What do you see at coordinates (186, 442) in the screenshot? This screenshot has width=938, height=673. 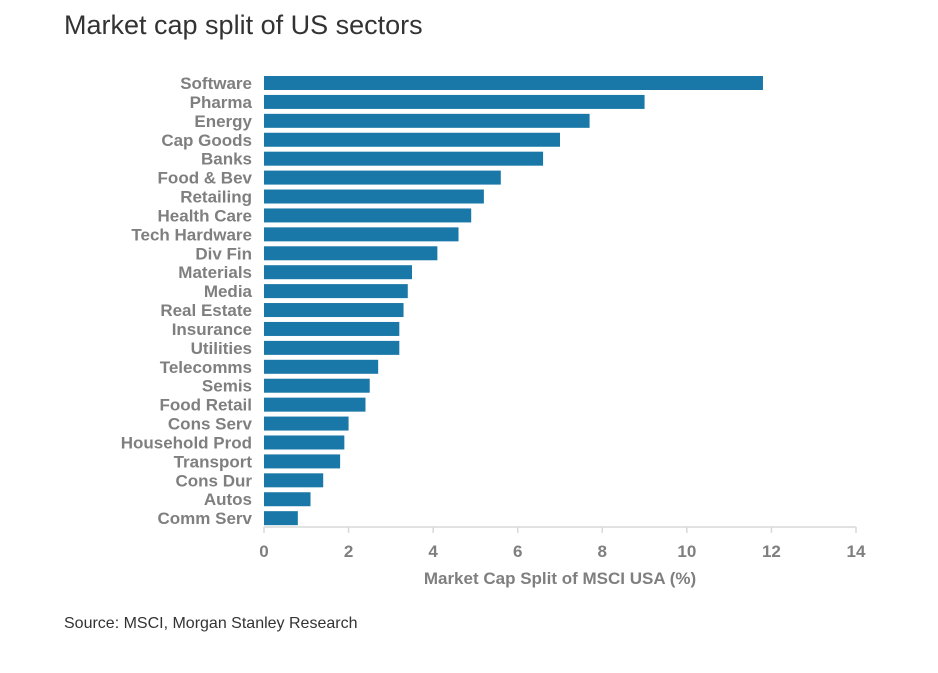 I see `category-label: Household Prod` at bounding box center [186, 442].